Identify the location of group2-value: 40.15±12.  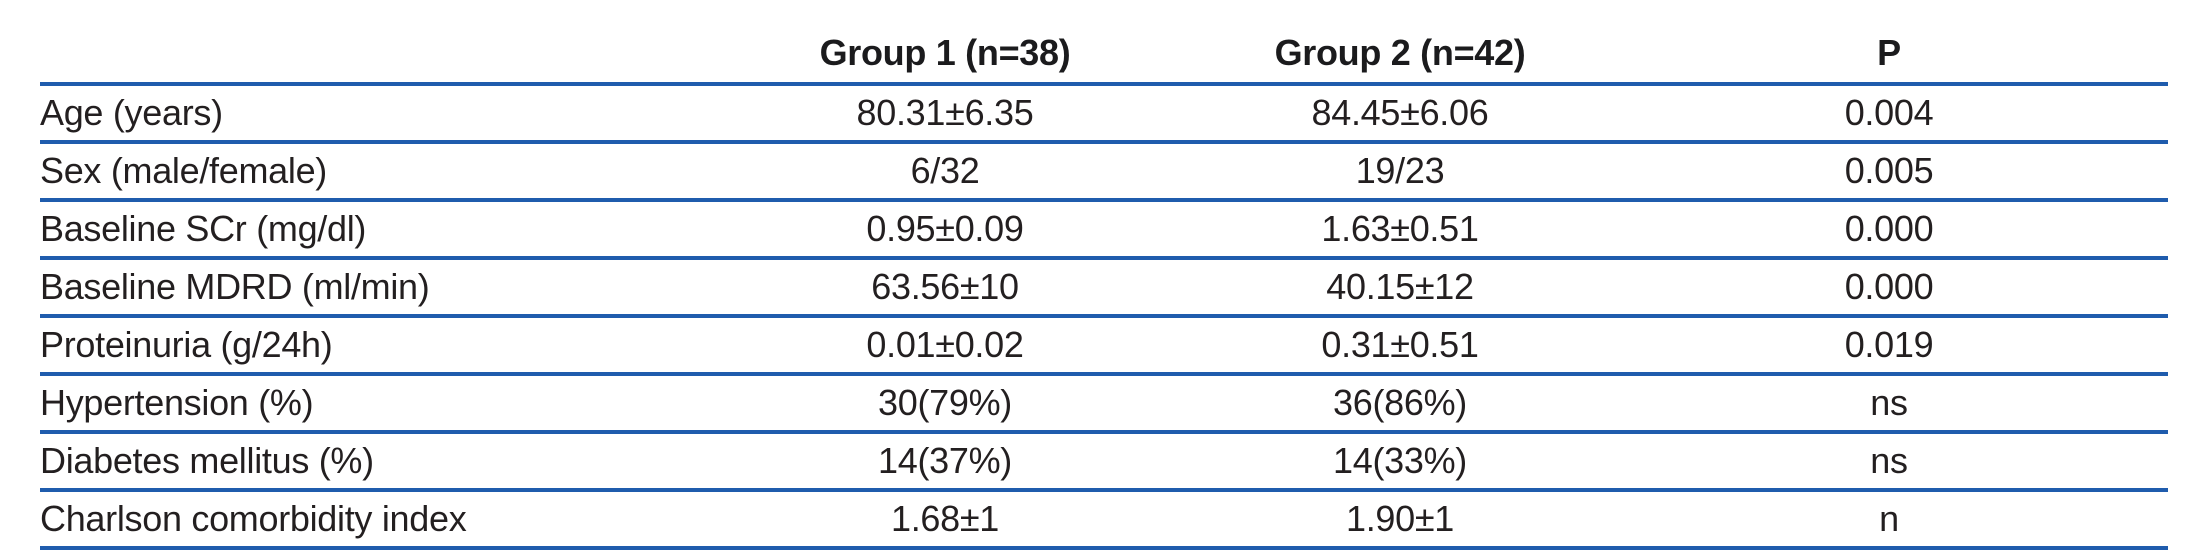
(1400, 288).